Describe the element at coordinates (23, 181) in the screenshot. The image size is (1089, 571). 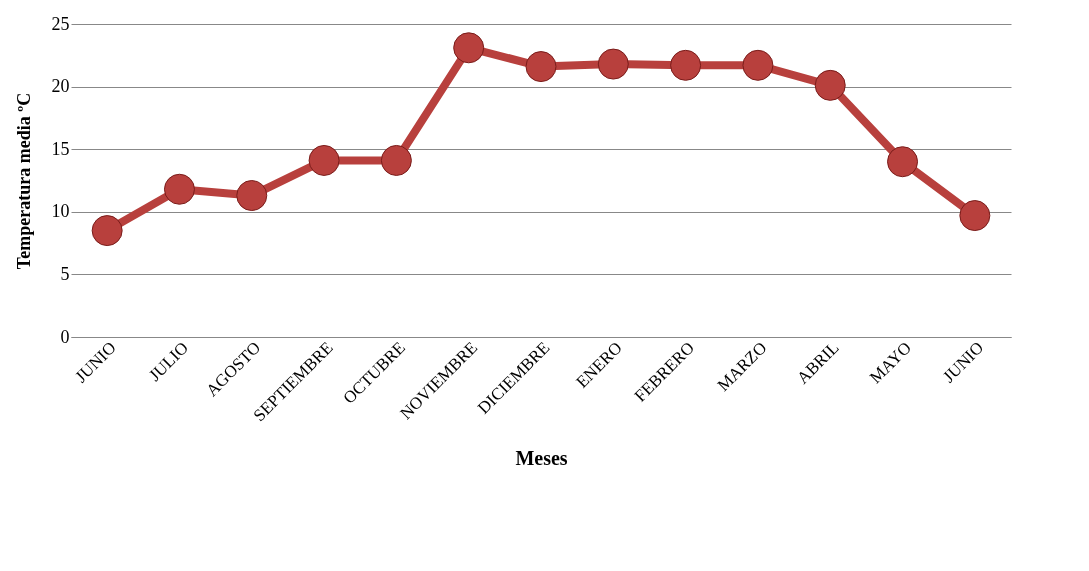
I see `y-axis-title: Temperatura media ºC` at that location.